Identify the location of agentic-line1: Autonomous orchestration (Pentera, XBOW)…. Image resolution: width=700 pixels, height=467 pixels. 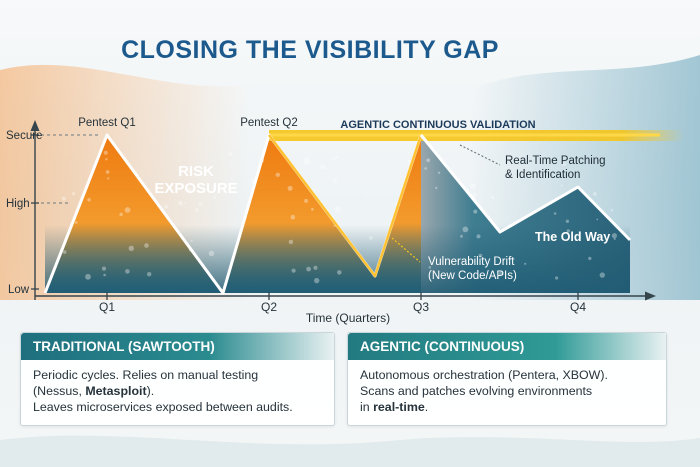
(484, 375).